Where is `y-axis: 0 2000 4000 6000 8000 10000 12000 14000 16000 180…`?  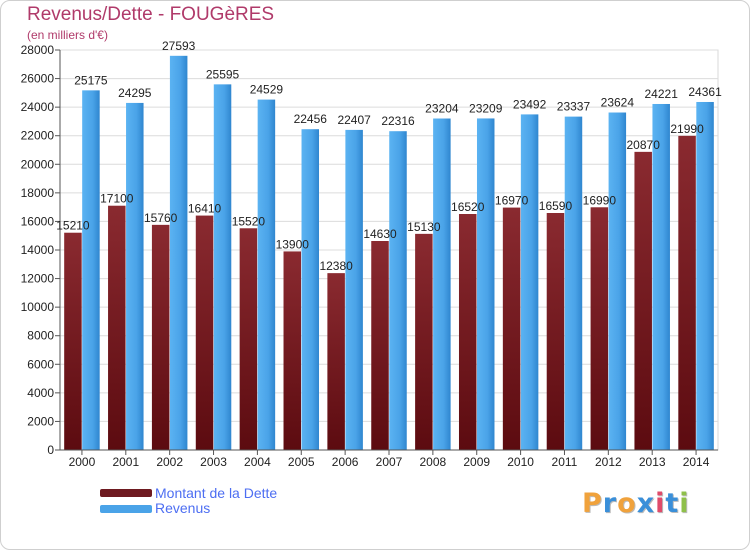 y-axis: 0 2000 4000 6000 8000 10000 12000 14000 16000 180… is located at coordinates (41, 250).